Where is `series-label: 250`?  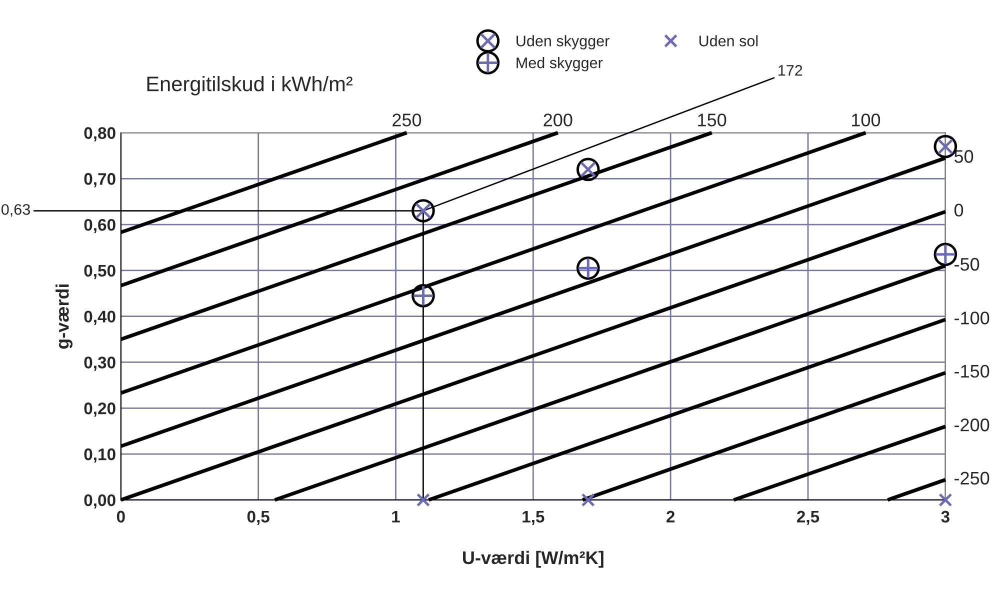
series-label: 250 is located at coordinates (407, 120).